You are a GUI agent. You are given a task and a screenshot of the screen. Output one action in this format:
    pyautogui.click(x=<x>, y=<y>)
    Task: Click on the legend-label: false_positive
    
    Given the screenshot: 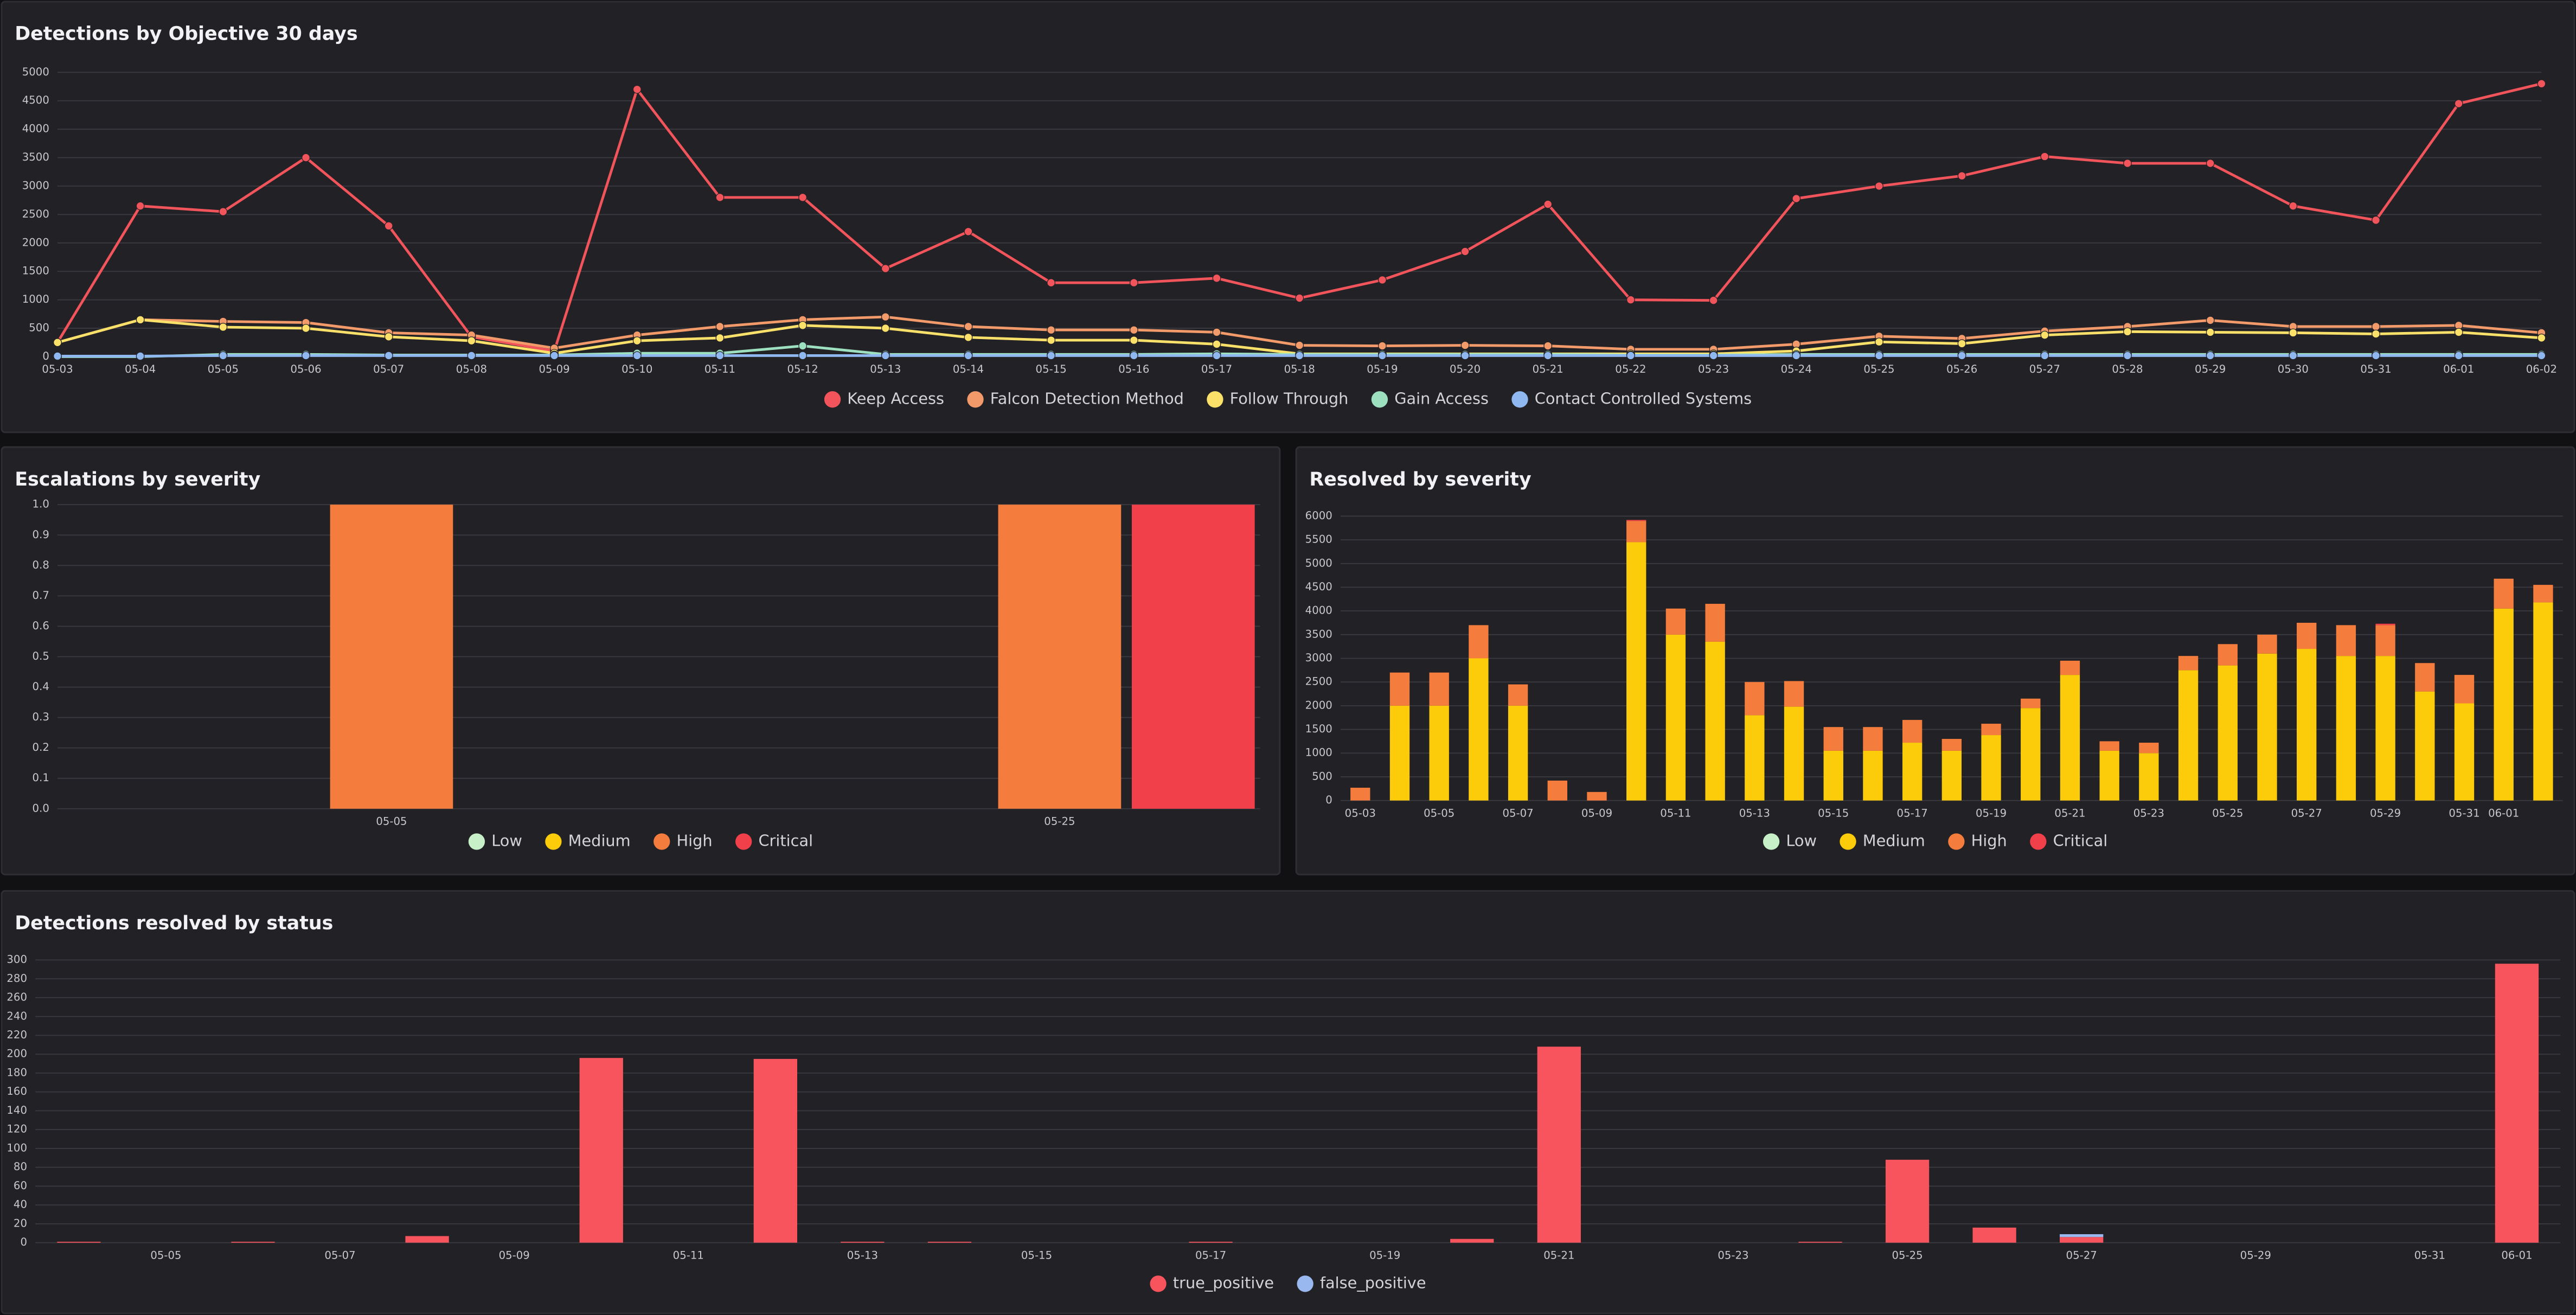 What is the action you would take?
    pyautogui.click(x=1373, y=1282)
    